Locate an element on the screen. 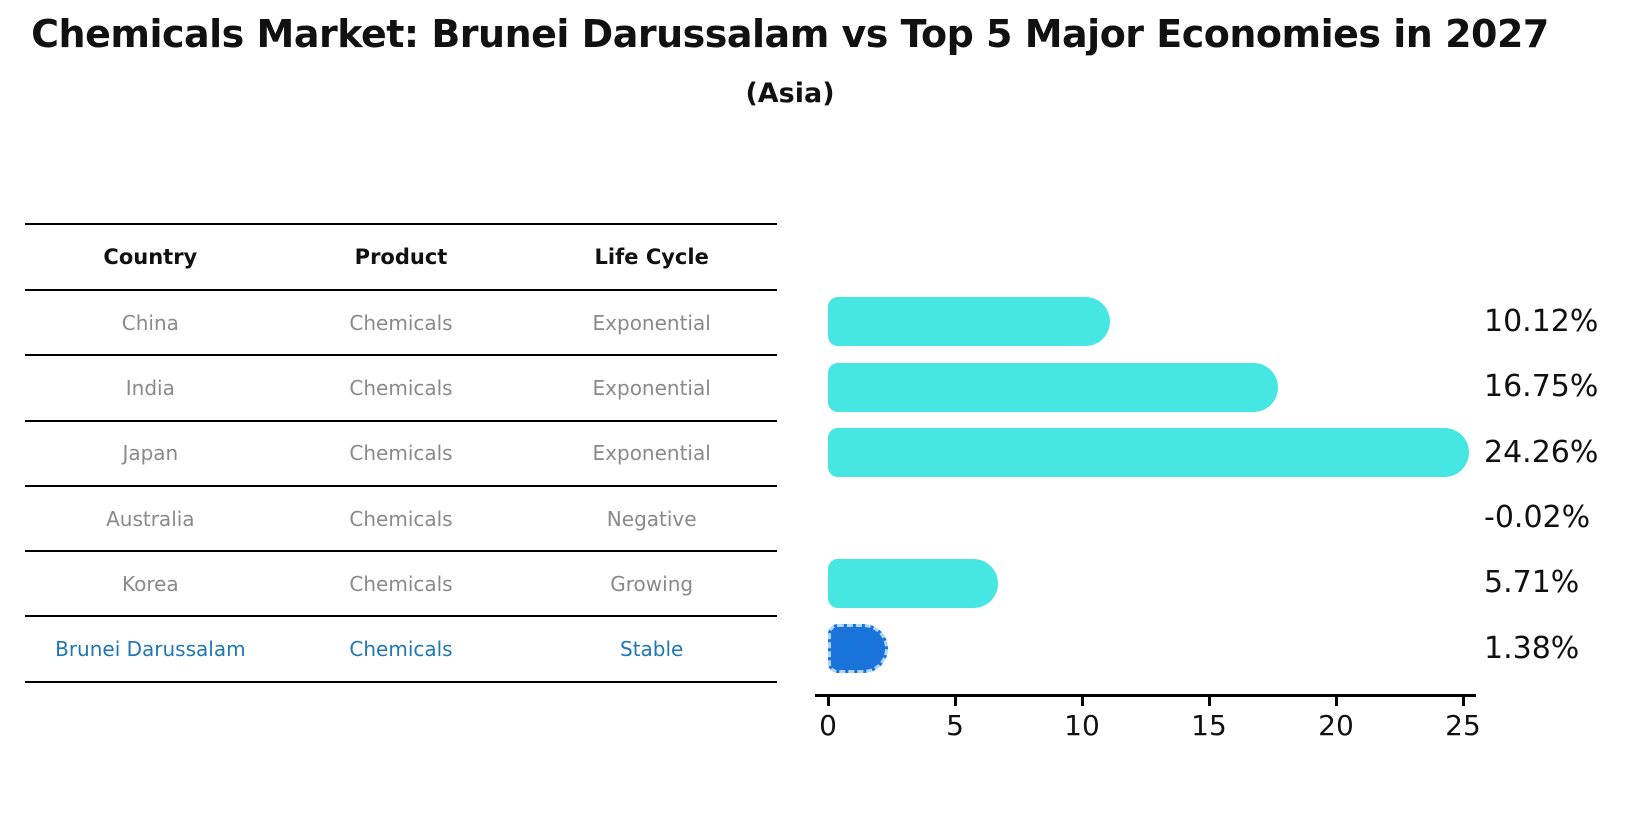 The width and height of the screenshot is (1625, 823). value-label-japan: 24.26% is located at coordinates (1541, 452).